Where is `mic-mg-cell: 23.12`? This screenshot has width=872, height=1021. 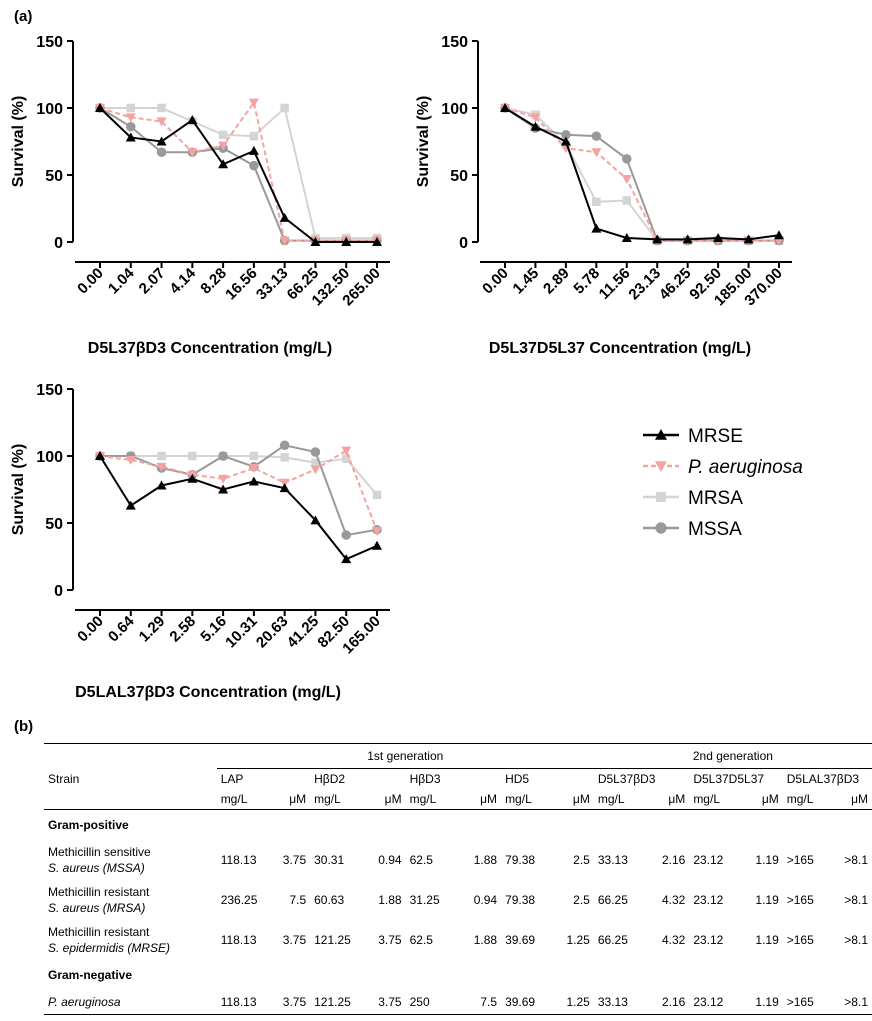
mic-mg-cell: 23.12 is located at coordinates (720, 1002).